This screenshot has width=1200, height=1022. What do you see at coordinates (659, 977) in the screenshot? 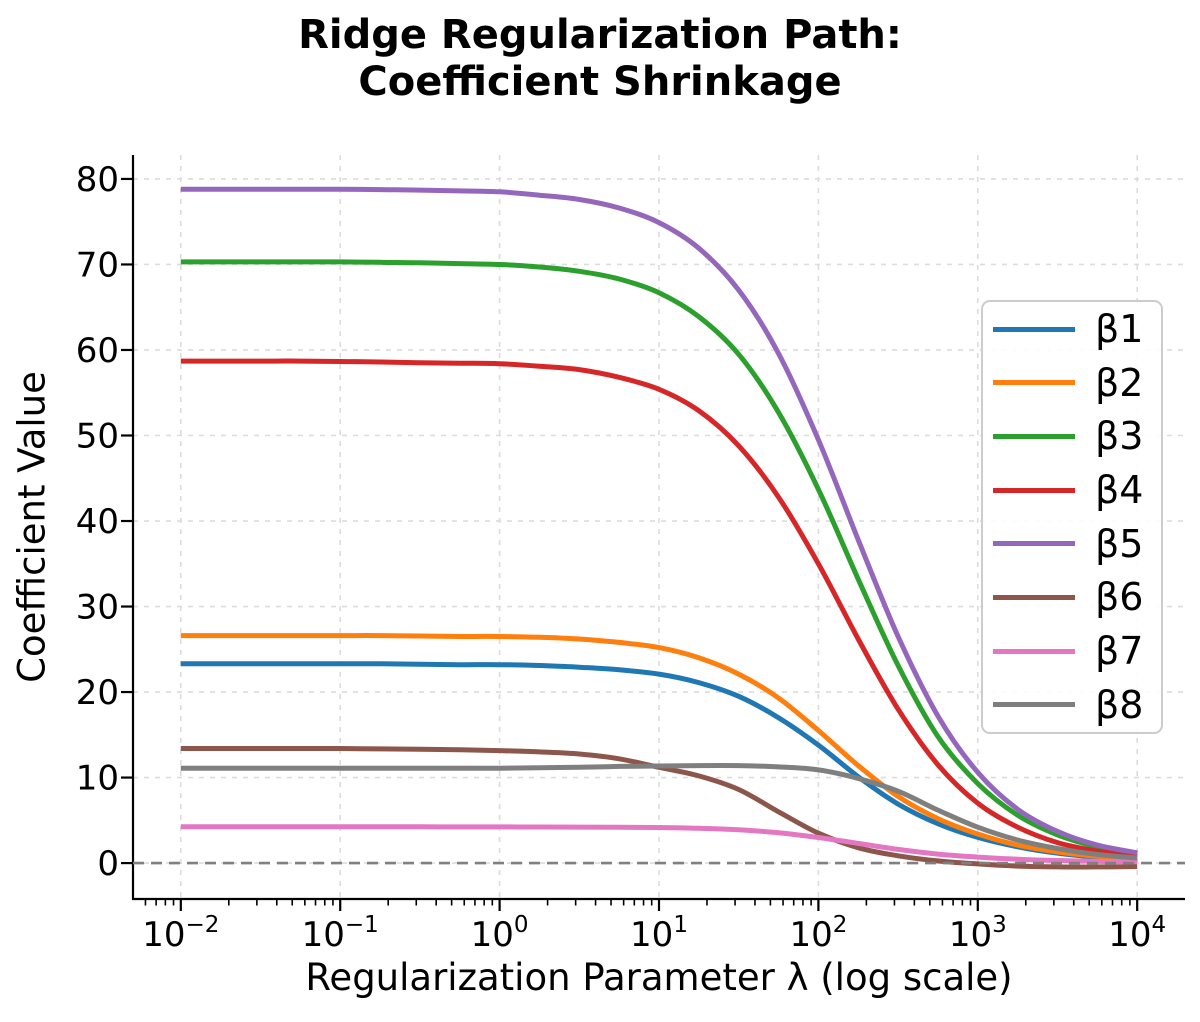
I see `x-axis-label: Regularization Parameter λ (log scale)` at bounding box center [659, 977].